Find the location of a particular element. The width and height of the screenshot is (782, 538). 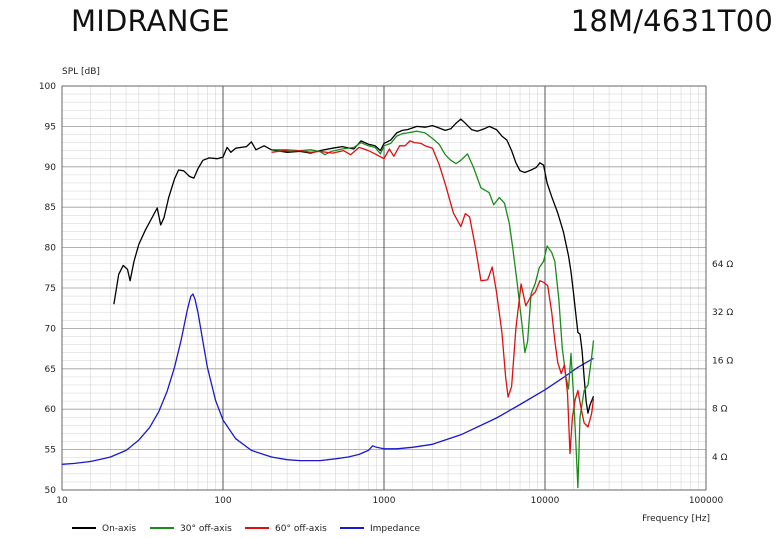

y-tick-label: 90 is located at coordinates (51, 168).